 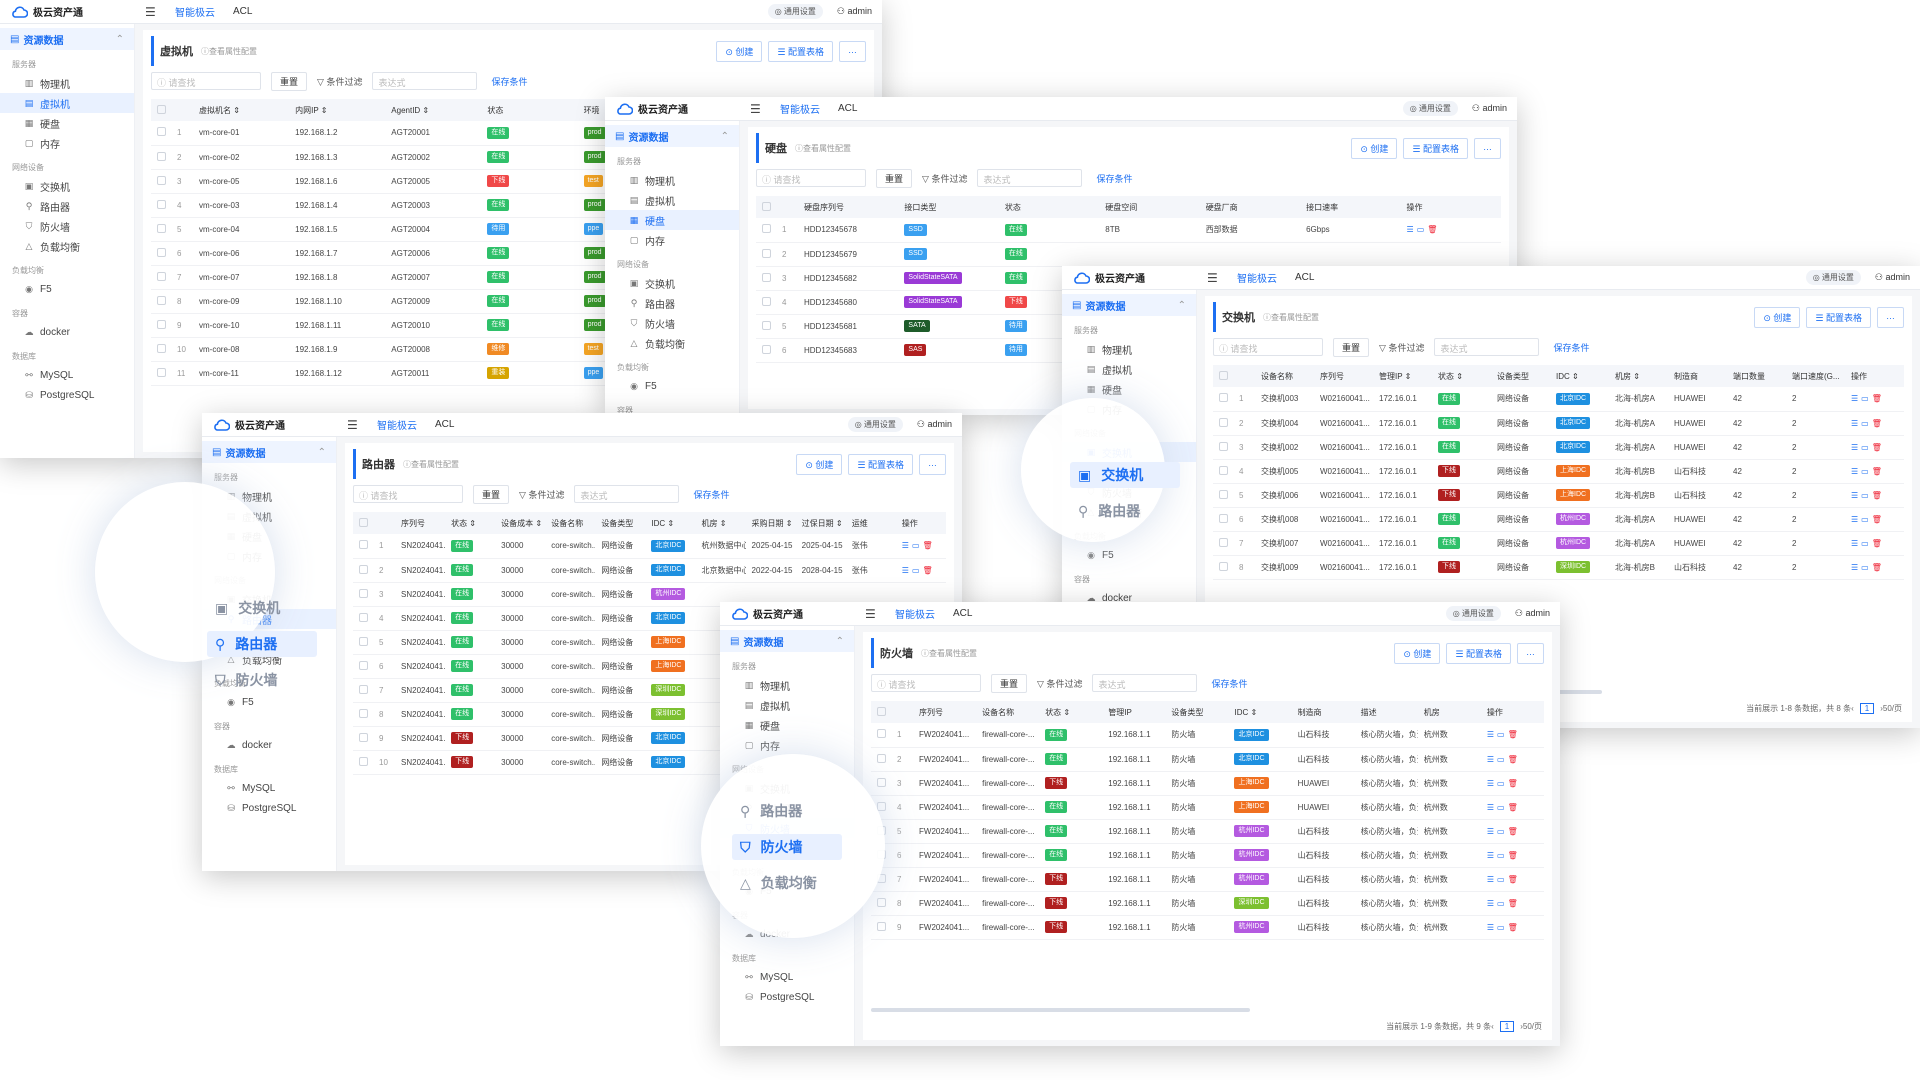 I want to click on column-header: 设备名称, so click(x=1284, y=376).